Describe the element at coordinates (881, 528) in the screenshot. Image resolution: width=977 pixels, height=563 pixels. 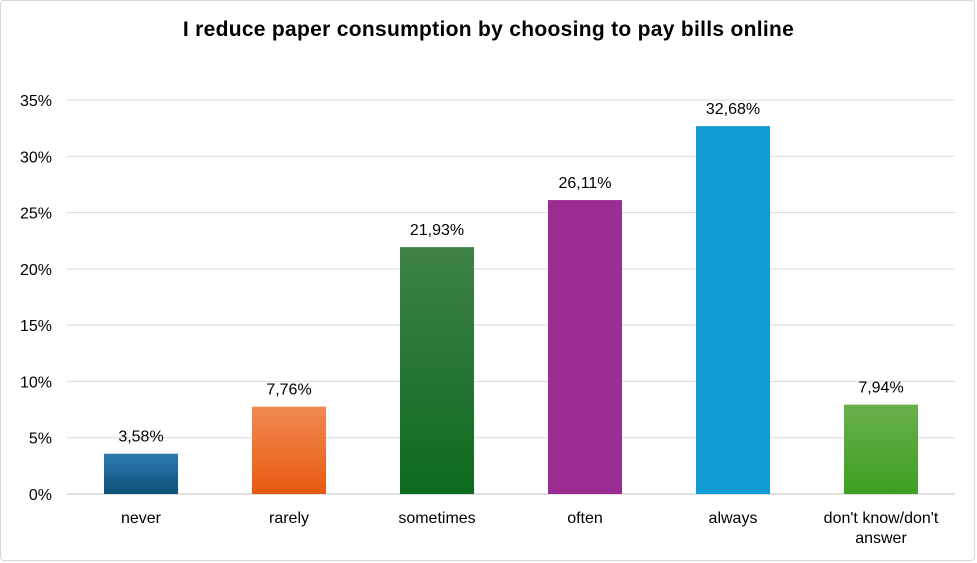
I see `category-label: don't know/don't answer` at that location.